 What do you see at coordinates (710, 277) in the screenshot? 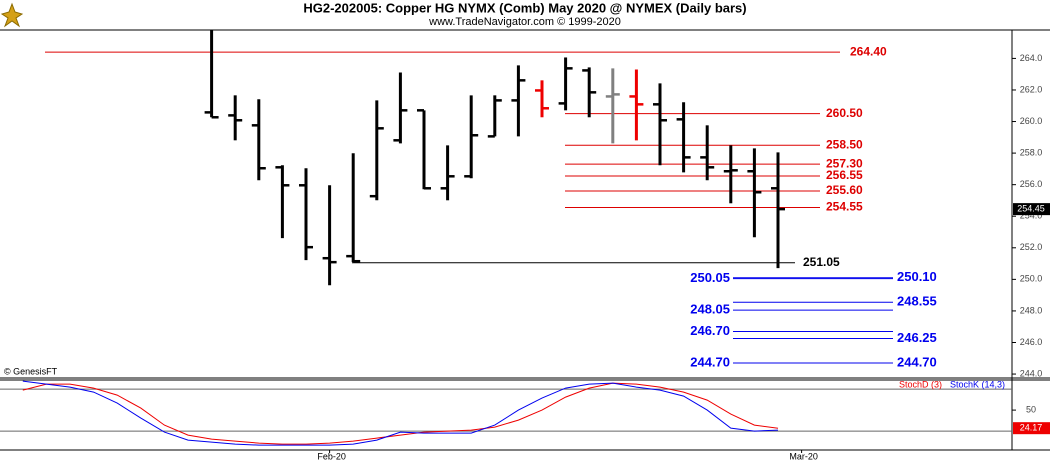
I see `level-label: 250.05` at bounding box center [710, 277].